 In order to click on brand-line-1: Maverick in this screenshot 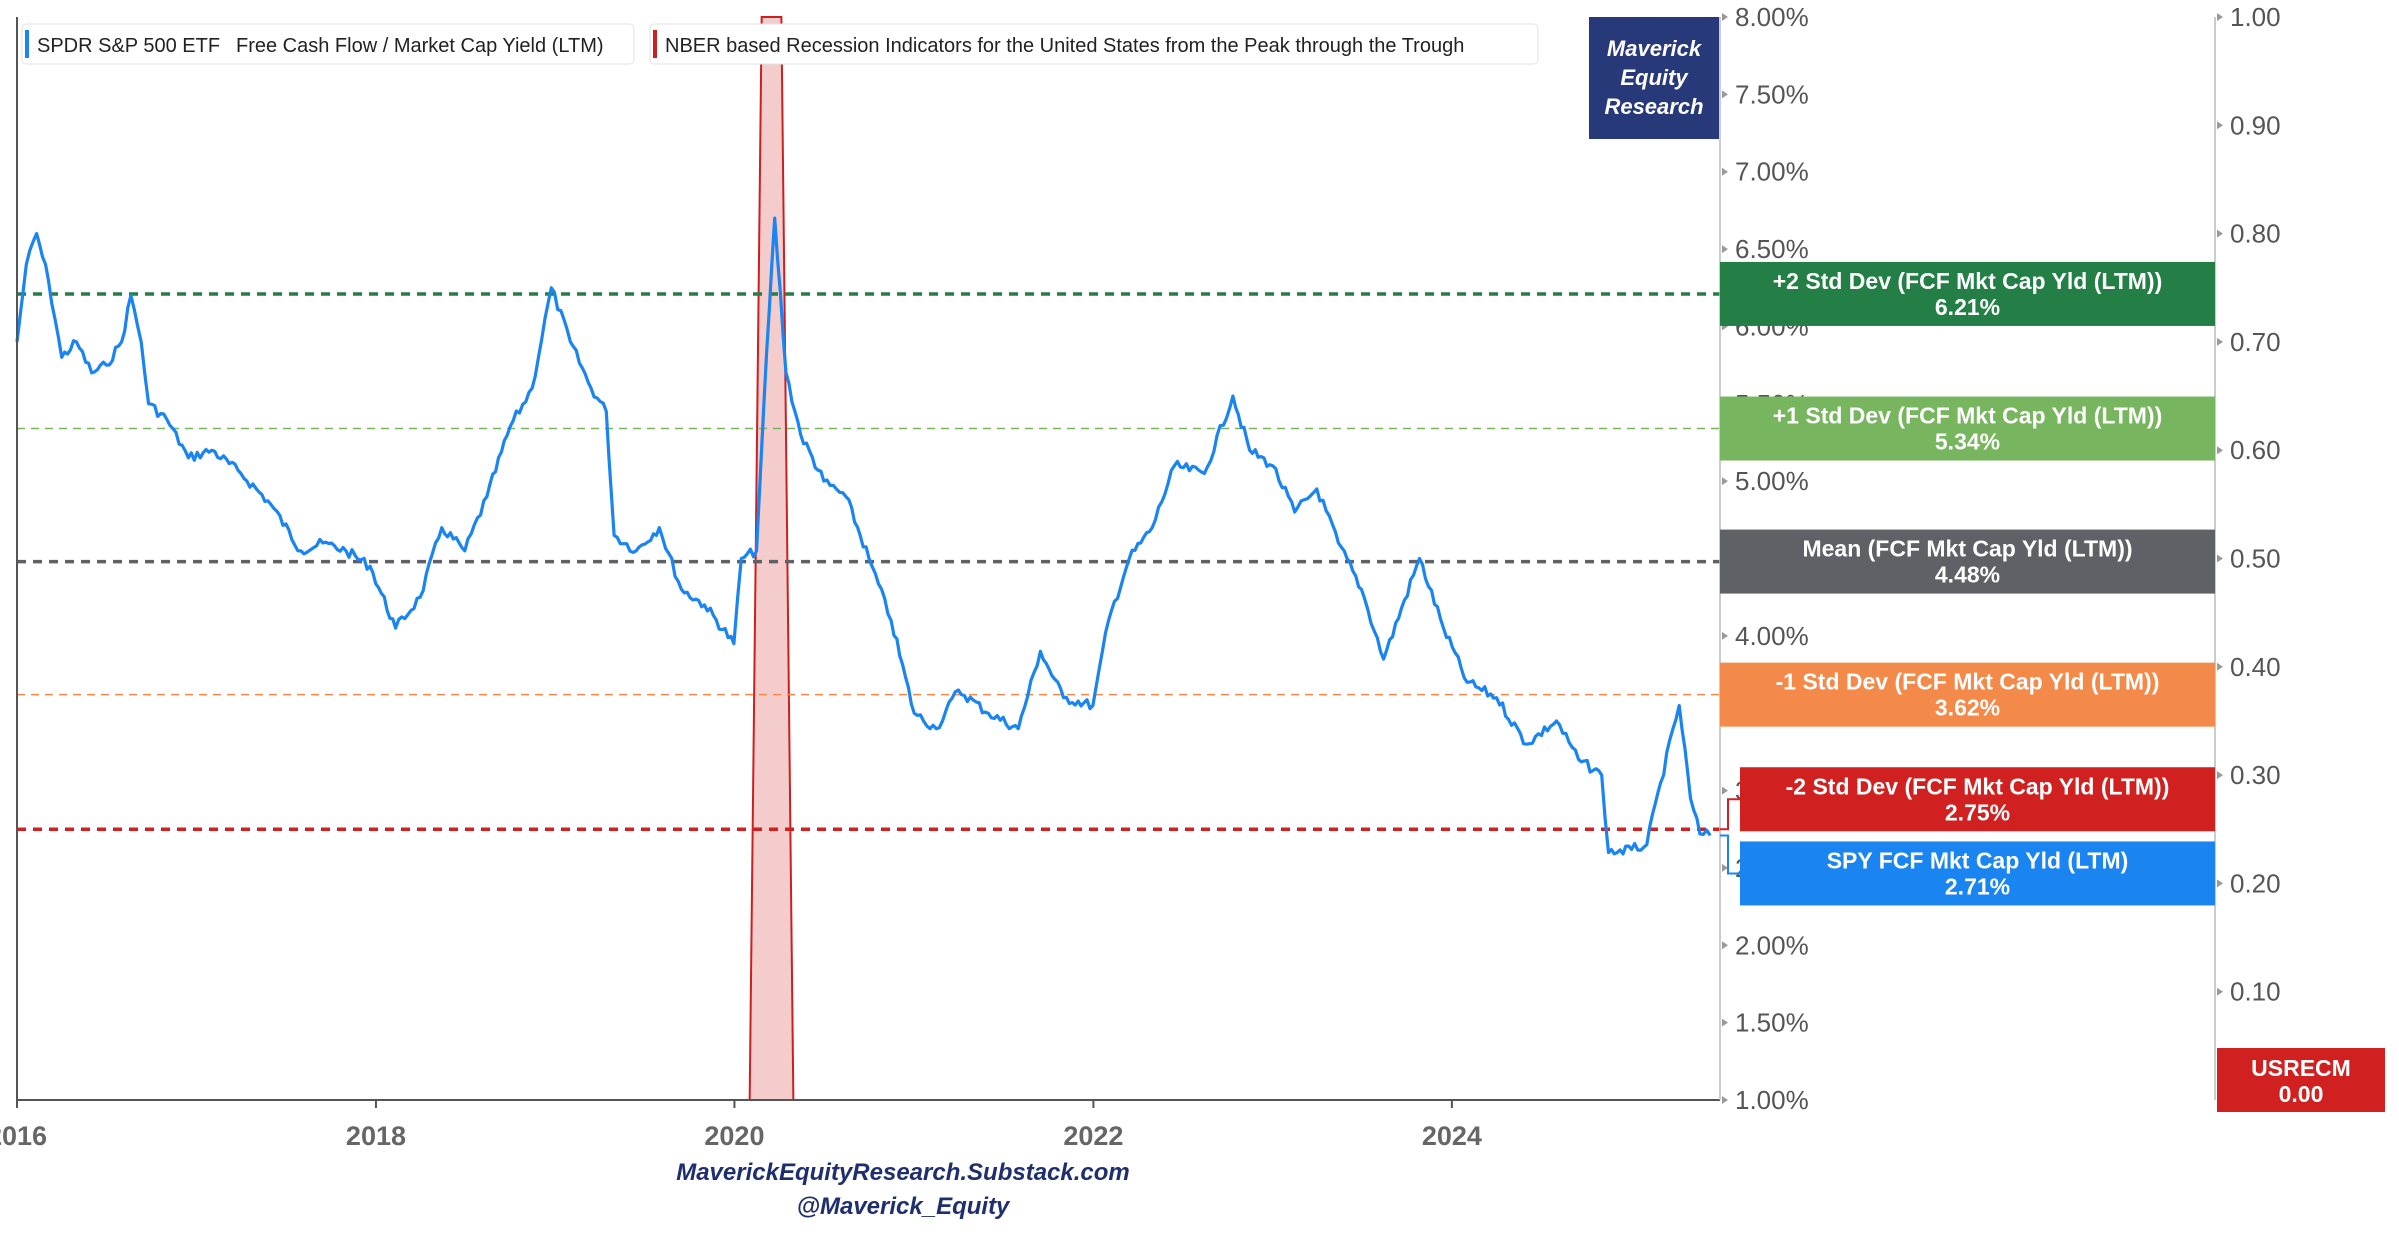, I will do `click(1655, 48)`.